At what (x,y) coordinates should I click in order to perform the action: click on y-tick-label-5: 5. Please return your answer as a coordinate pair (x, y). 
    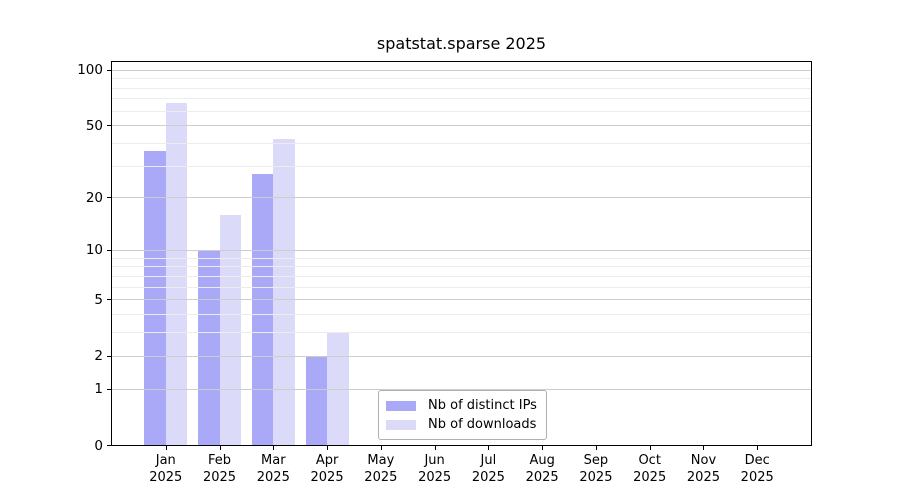
    Looking at the image, I should click on (98, 299).